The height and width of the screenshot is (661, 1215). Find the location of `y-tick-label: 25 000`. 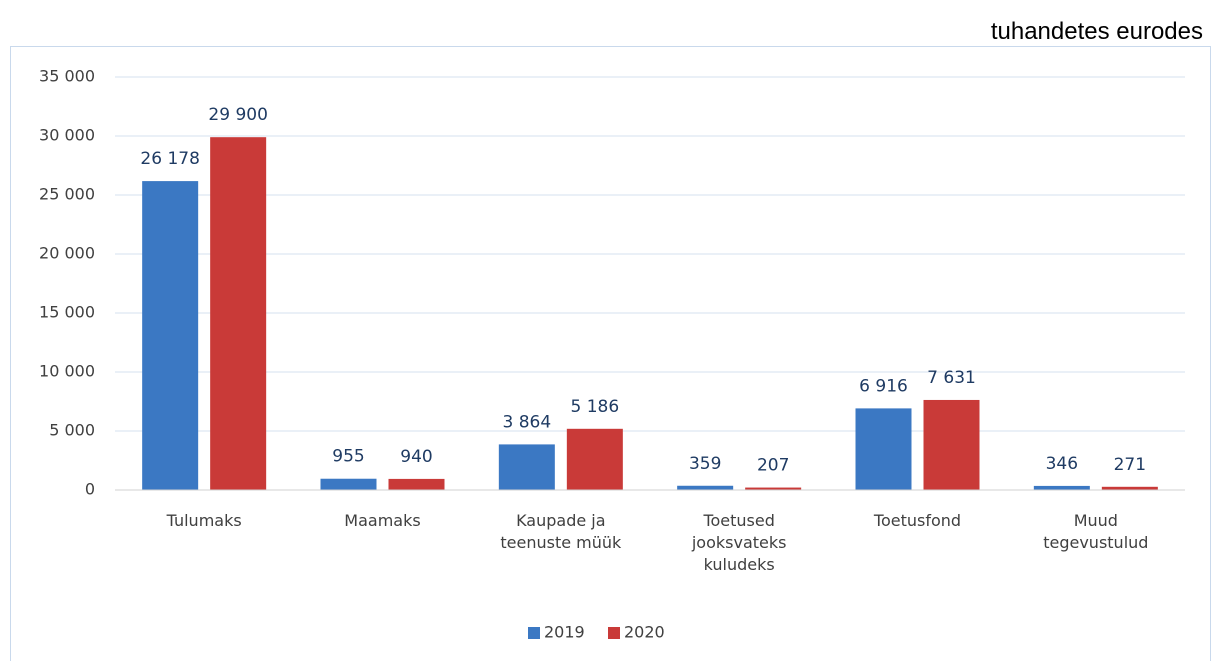

y-tick-label: 25 000 is located at coordinates (67, 194).